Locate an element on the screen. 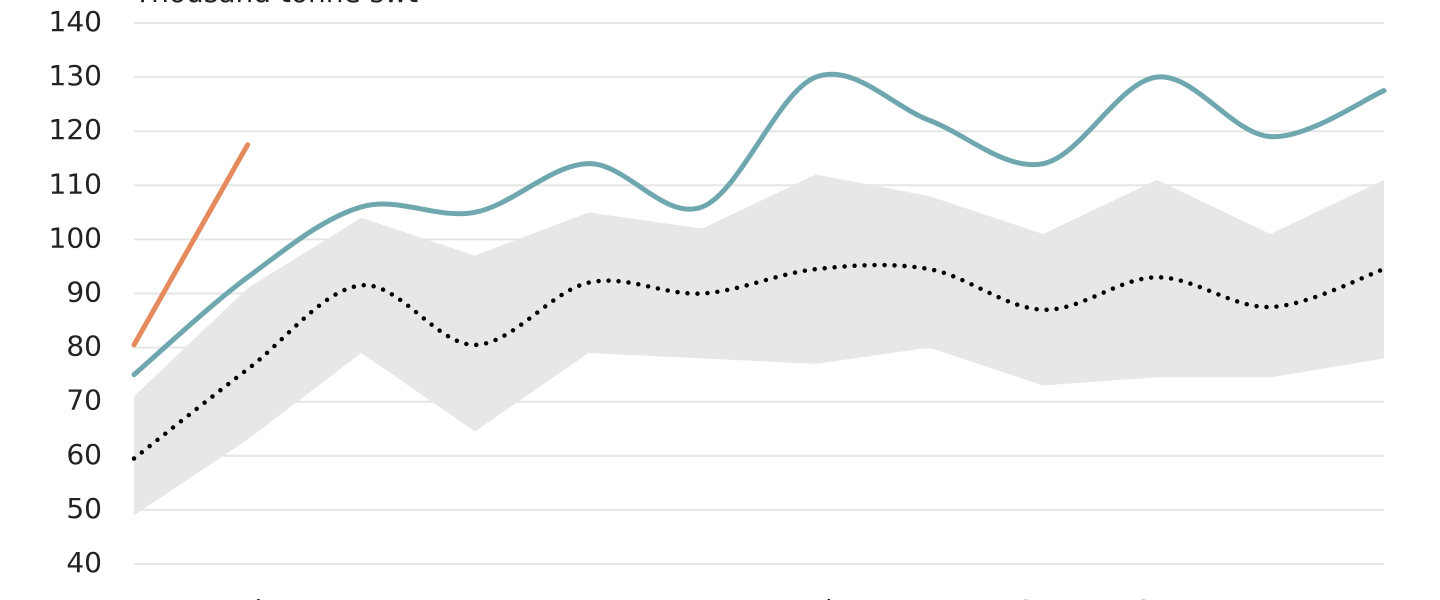 This screenshot has width=1440, height=600. y-tick-label: 130 is located at coordinates (75, 75).